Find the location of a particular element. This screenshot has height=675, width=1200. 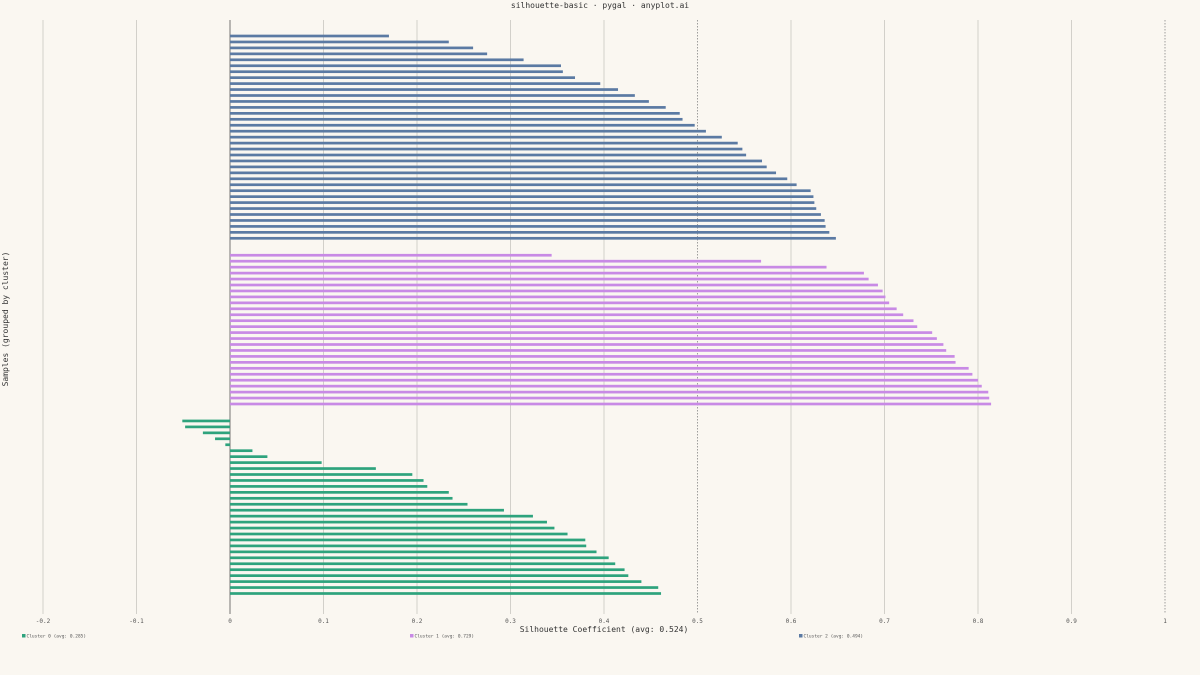

x-tick-label: 0.8 is located at coordinates (978, 621).